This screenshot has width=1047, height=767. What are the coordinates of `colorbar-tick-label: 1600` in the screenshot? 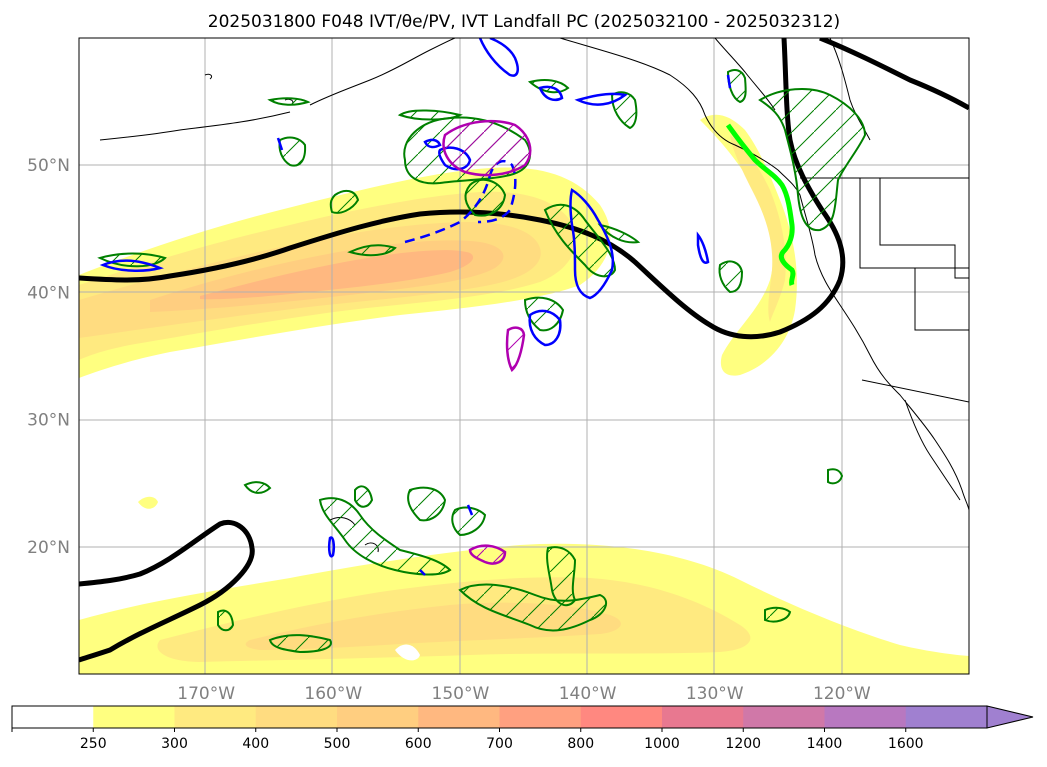 It's located at (906, 744).